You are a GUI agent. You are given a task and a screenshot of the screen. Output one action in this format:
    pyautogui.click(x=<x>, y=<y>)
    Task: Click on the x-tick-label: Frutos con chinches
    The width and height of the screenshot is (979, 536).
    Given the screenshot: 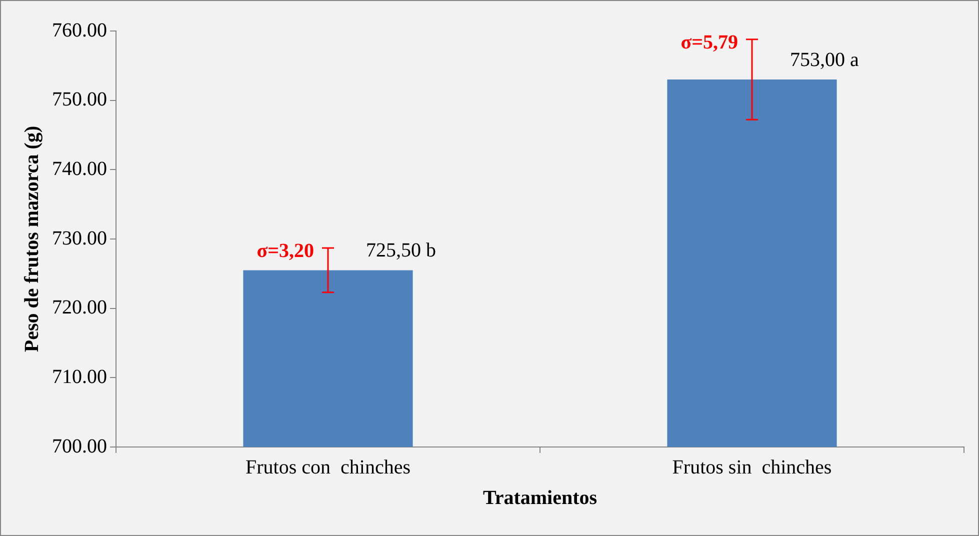 What is the action you would take?
    pyautogui.click(x=328, y=467)
    